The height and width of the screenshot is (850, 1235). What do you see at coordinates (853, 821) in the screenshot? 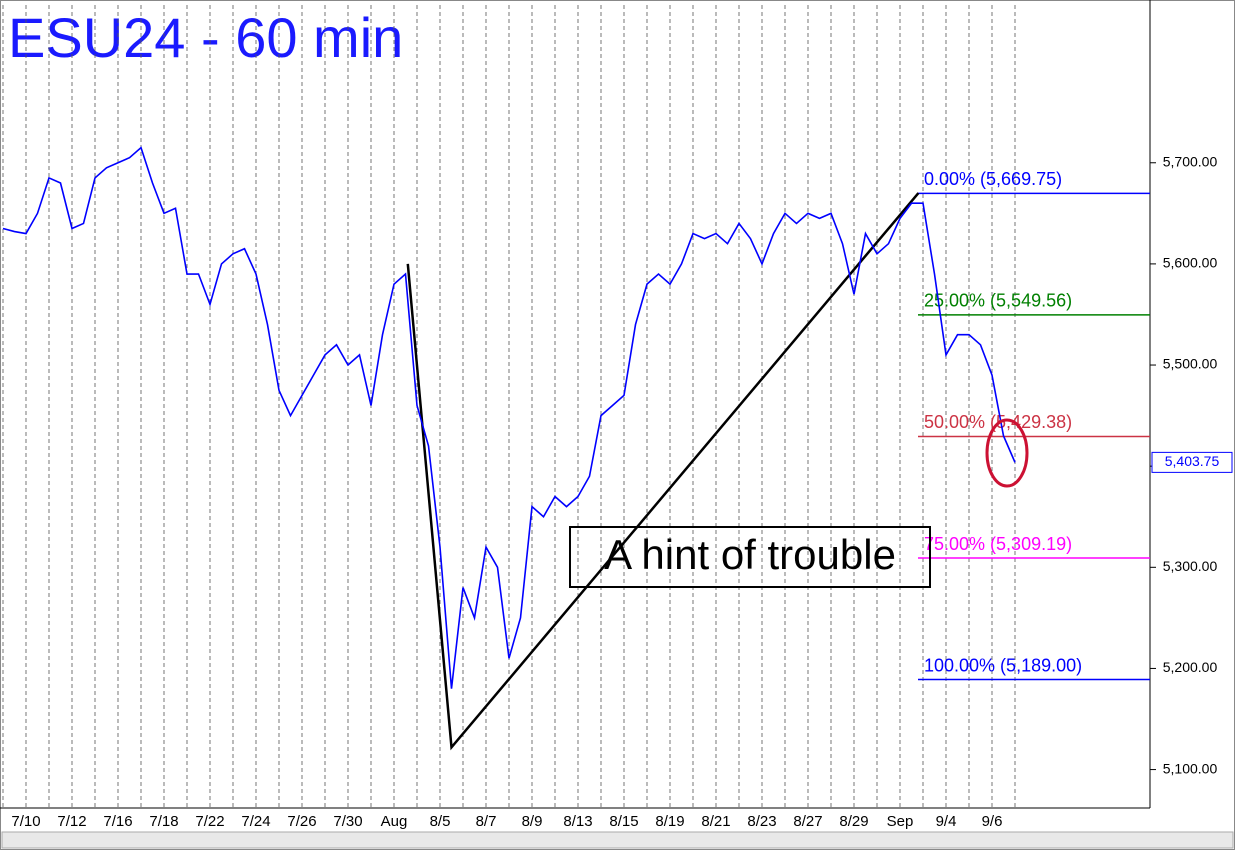
I see `x-tick-label: 8/29` at bounding box center [853, 821].